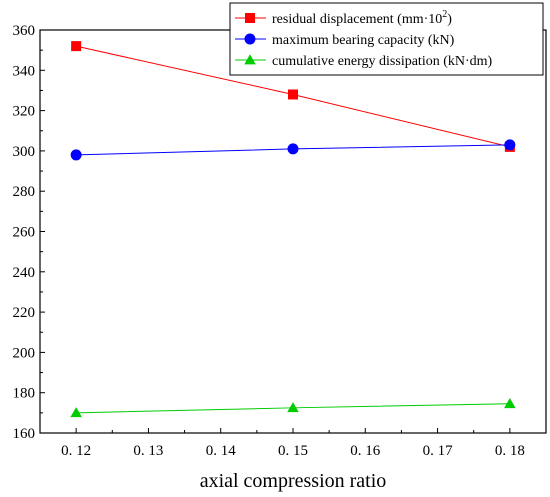  I want to click on y-tick-label: 260, so click(24, 233).